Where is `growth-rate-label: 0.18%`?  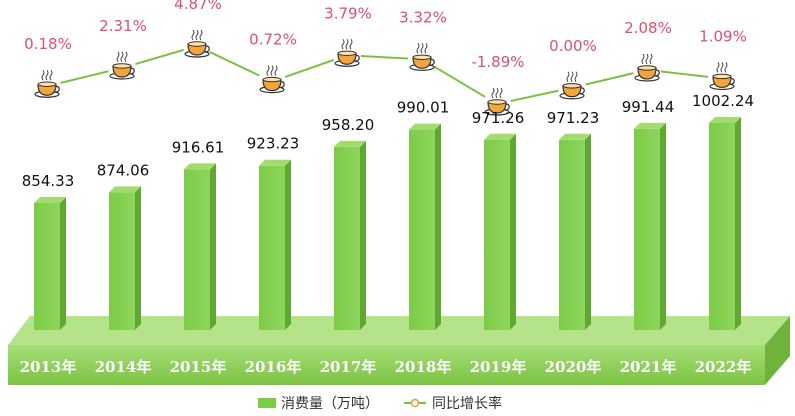 growth-rate-label: 0.18% is located at coordinates (48, 44).